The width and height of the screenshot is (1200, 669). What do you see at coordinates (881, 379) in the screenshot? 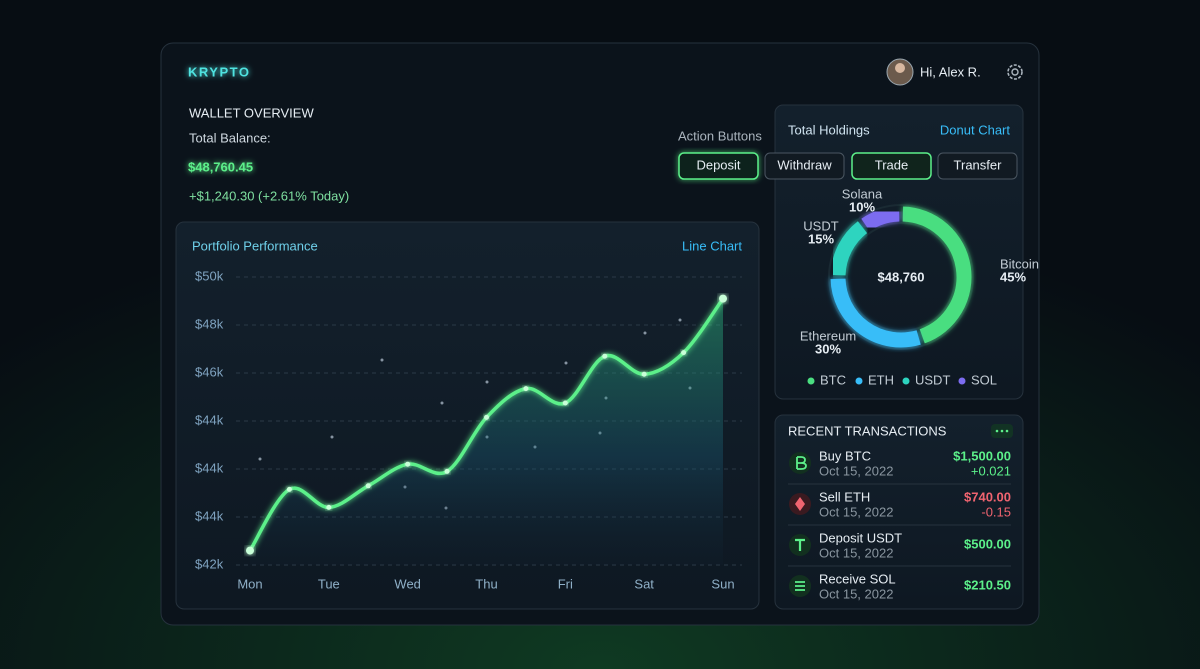
I see `legend-label: ETH` at bounding box center [881, 379].